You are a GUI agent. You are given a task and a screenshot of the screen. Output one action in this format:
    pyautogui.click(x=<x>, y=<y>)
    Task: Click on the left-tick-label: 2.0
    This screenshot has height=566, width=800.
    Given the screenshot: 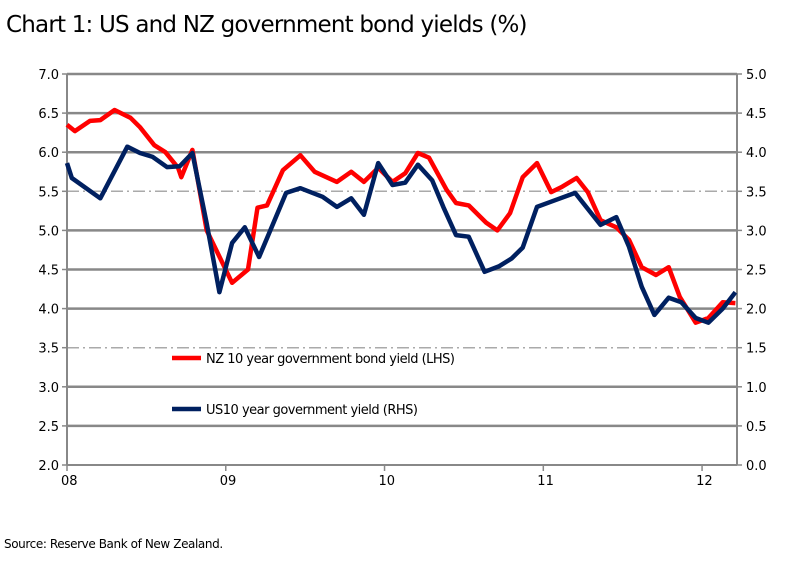 What is the action you would take?
    pyautogui.click(x=48, y=466)
    